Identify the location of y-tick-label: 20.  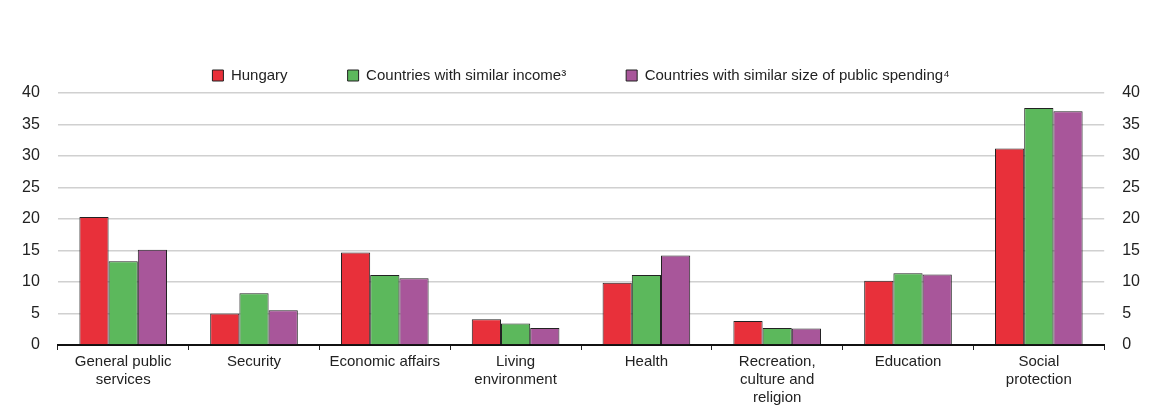
(31, 218).